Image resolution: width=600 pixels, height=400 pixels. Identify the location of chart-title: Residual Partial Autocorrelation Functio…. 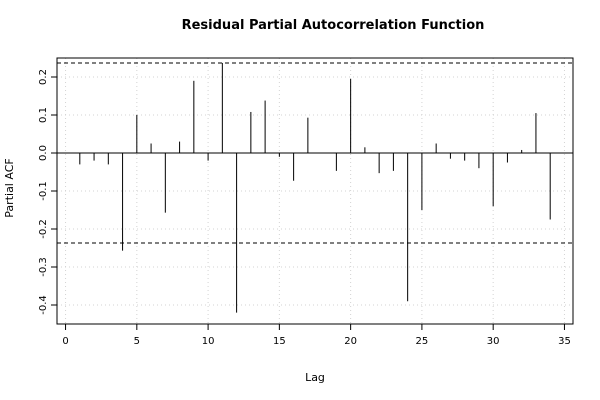
(333, 25).